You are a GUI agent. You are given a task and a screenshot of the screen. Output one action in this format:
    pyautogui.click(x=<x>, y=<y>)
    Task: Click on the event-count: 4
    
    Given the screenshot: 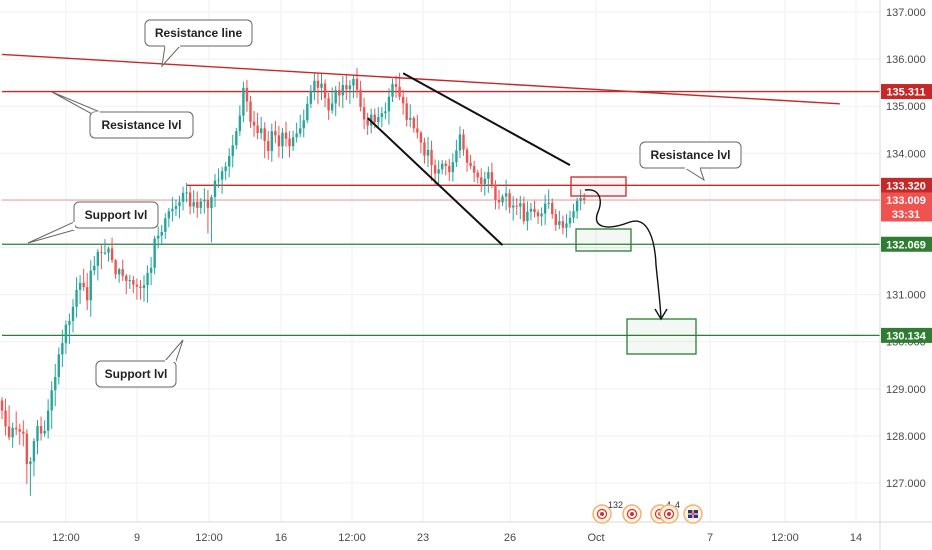 What is the action you would take?
    pyautogui.click(x=677, y=505)
    